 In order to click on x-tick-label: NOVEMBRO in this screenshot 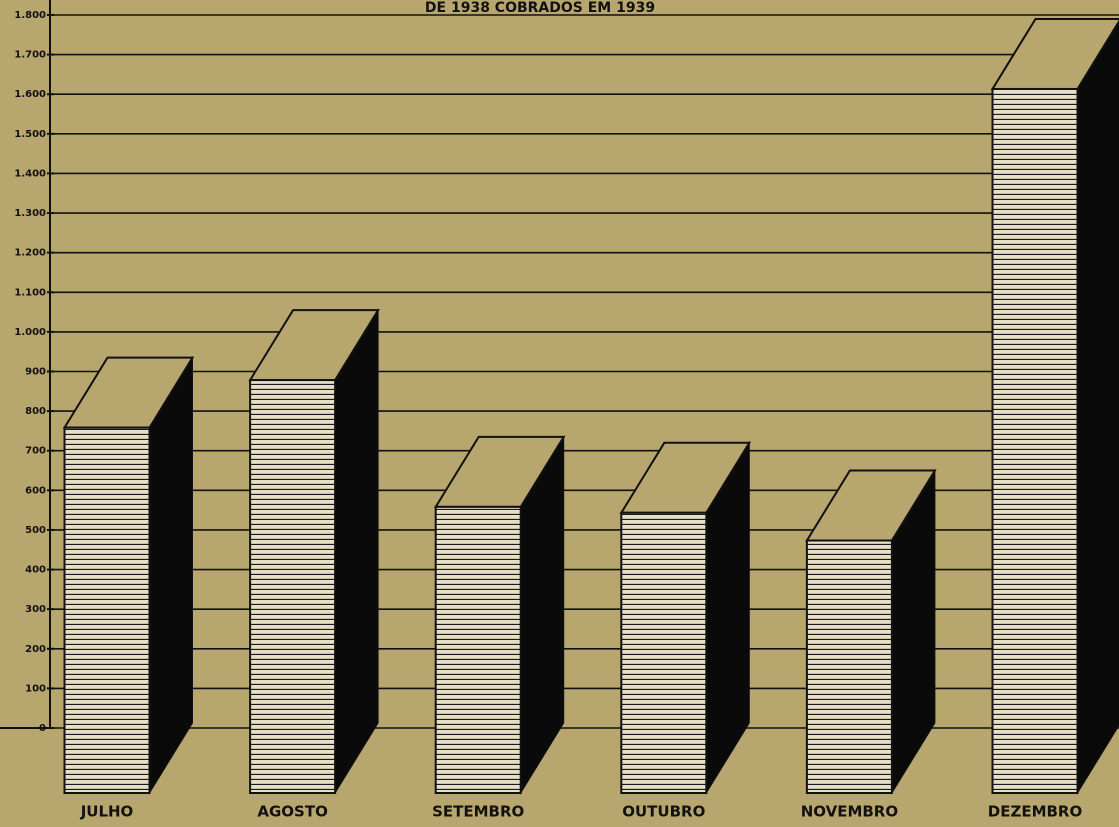, I will do `click(849, 812)`.